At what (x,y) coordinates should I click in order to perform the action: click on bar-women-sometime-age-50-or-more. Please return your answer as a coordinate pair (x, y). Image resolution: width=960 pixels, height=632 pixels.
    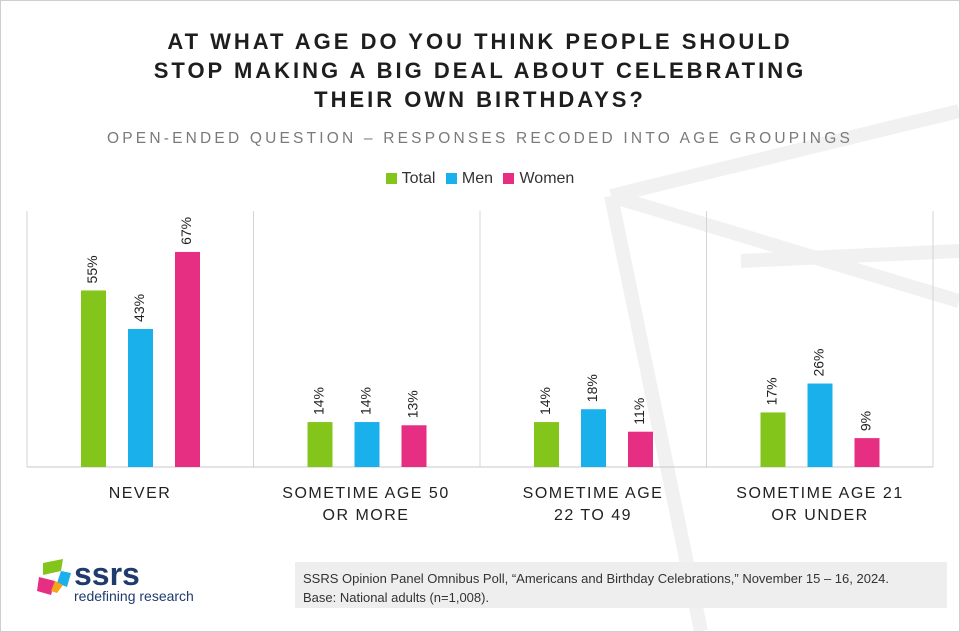
    Looking at the image, I should click on (414, 446).